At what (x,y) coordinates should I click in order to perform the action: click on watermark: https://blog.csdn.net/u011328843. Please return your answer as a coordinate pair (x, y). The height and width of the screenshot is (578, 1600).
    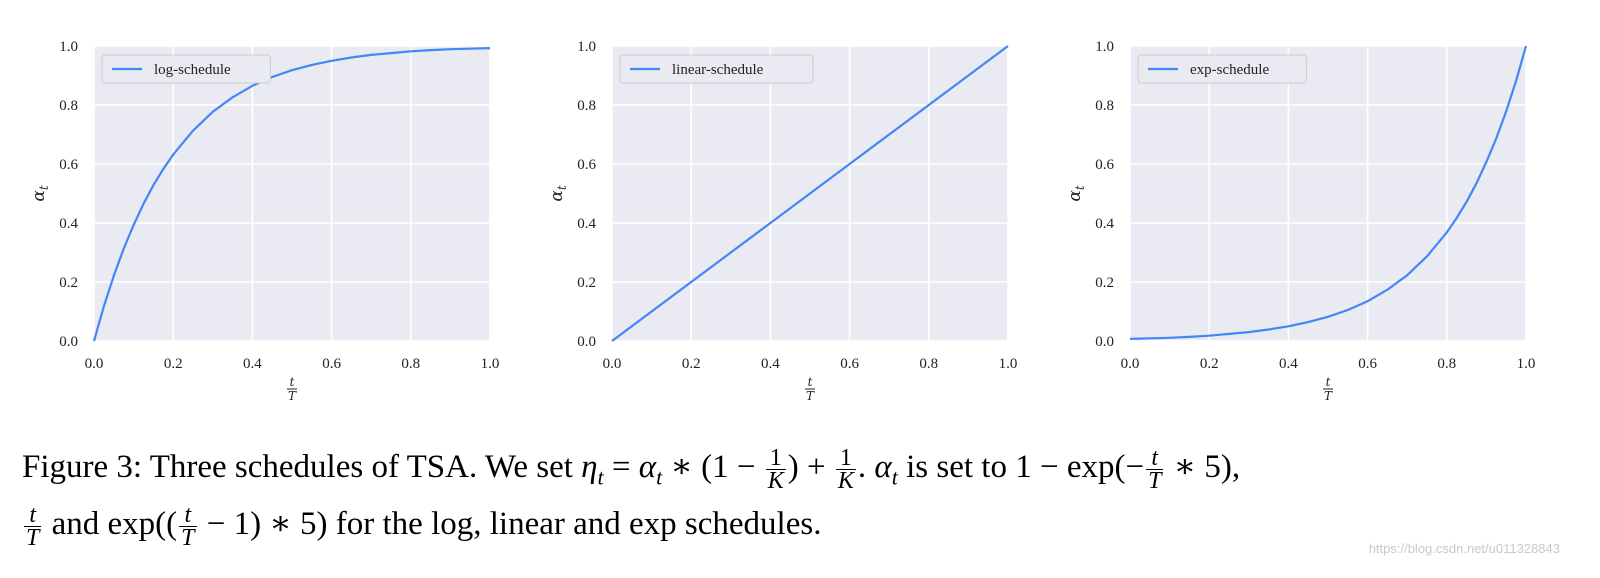
    Looking at the image, I should click on (1464, 548).